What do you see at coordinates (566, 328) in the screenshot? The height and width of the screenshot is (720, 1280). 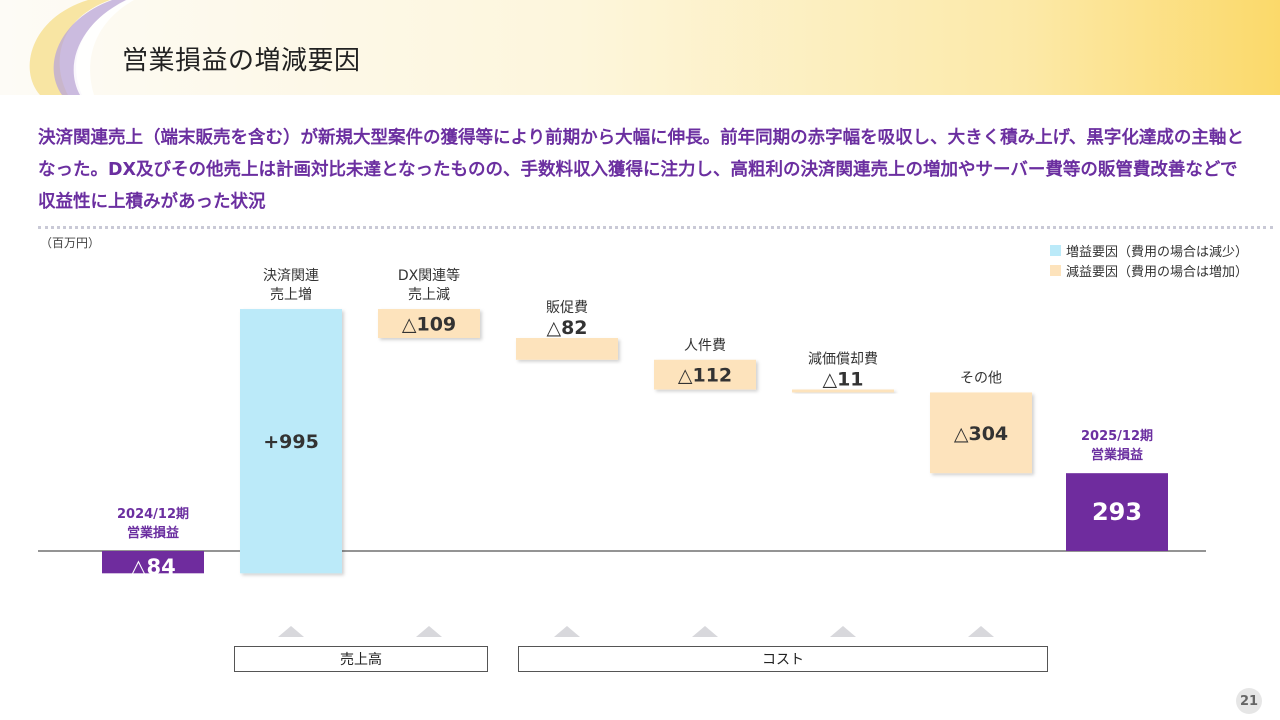 I see `value-label-3: △82` at bounding box center [566, 328].